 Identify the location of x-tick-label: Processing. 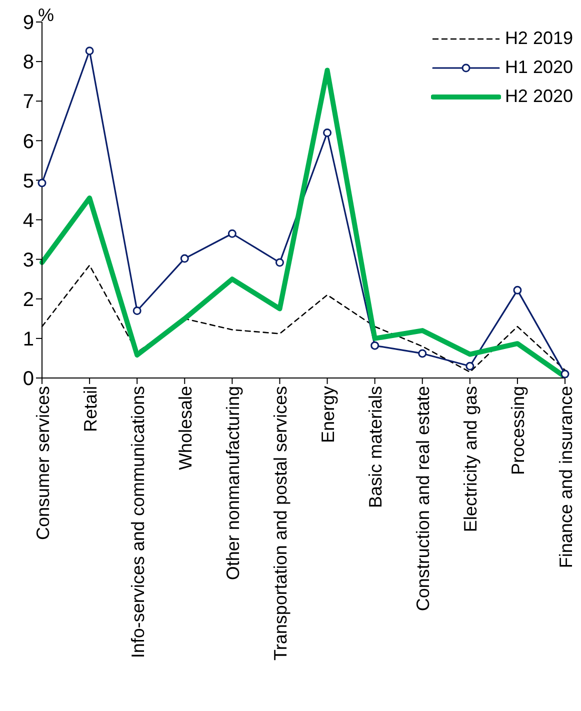
(518, 431).